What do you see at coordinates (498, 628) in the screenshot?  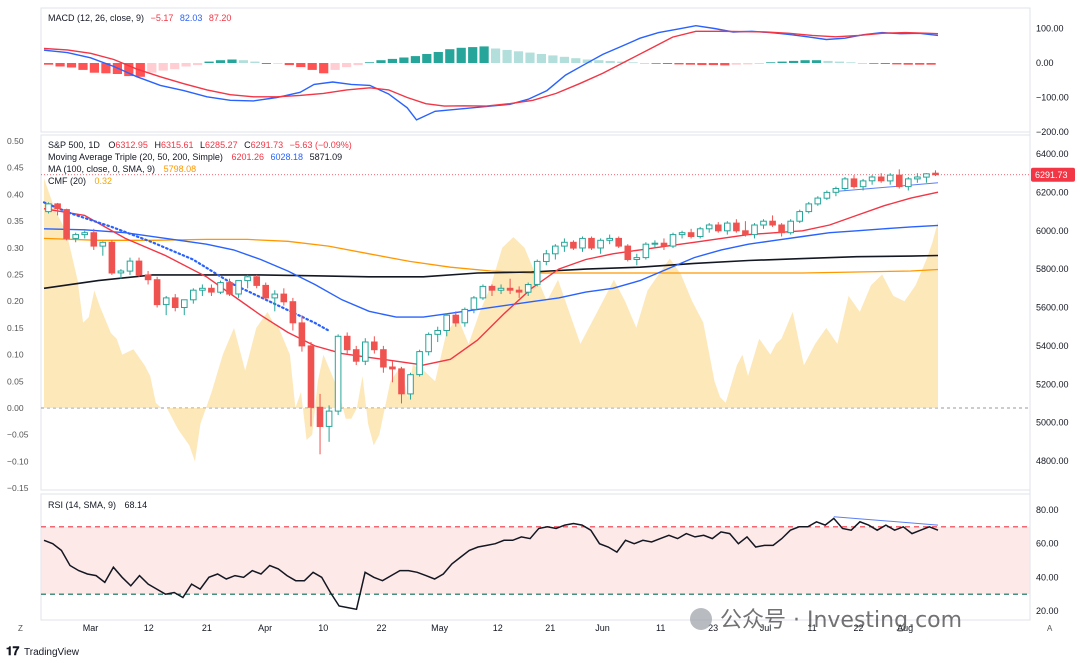 I see `time-axis: Mar 12 21 Apr 10 22 May 12 21 Jun 11 23 Jul 11 22 Aug` at bounding box center [498, 628].